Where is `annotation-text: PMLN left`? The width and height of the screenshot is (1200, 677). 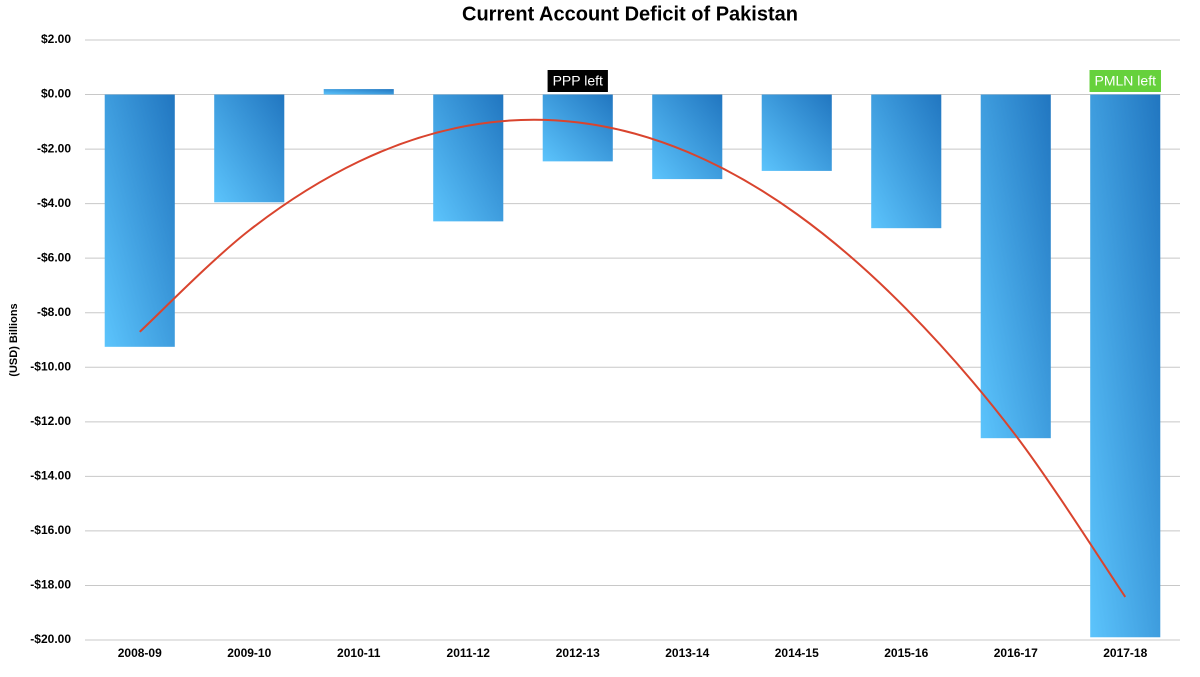 annotation-text: PMLN left is located at coordinates (1126, 81).